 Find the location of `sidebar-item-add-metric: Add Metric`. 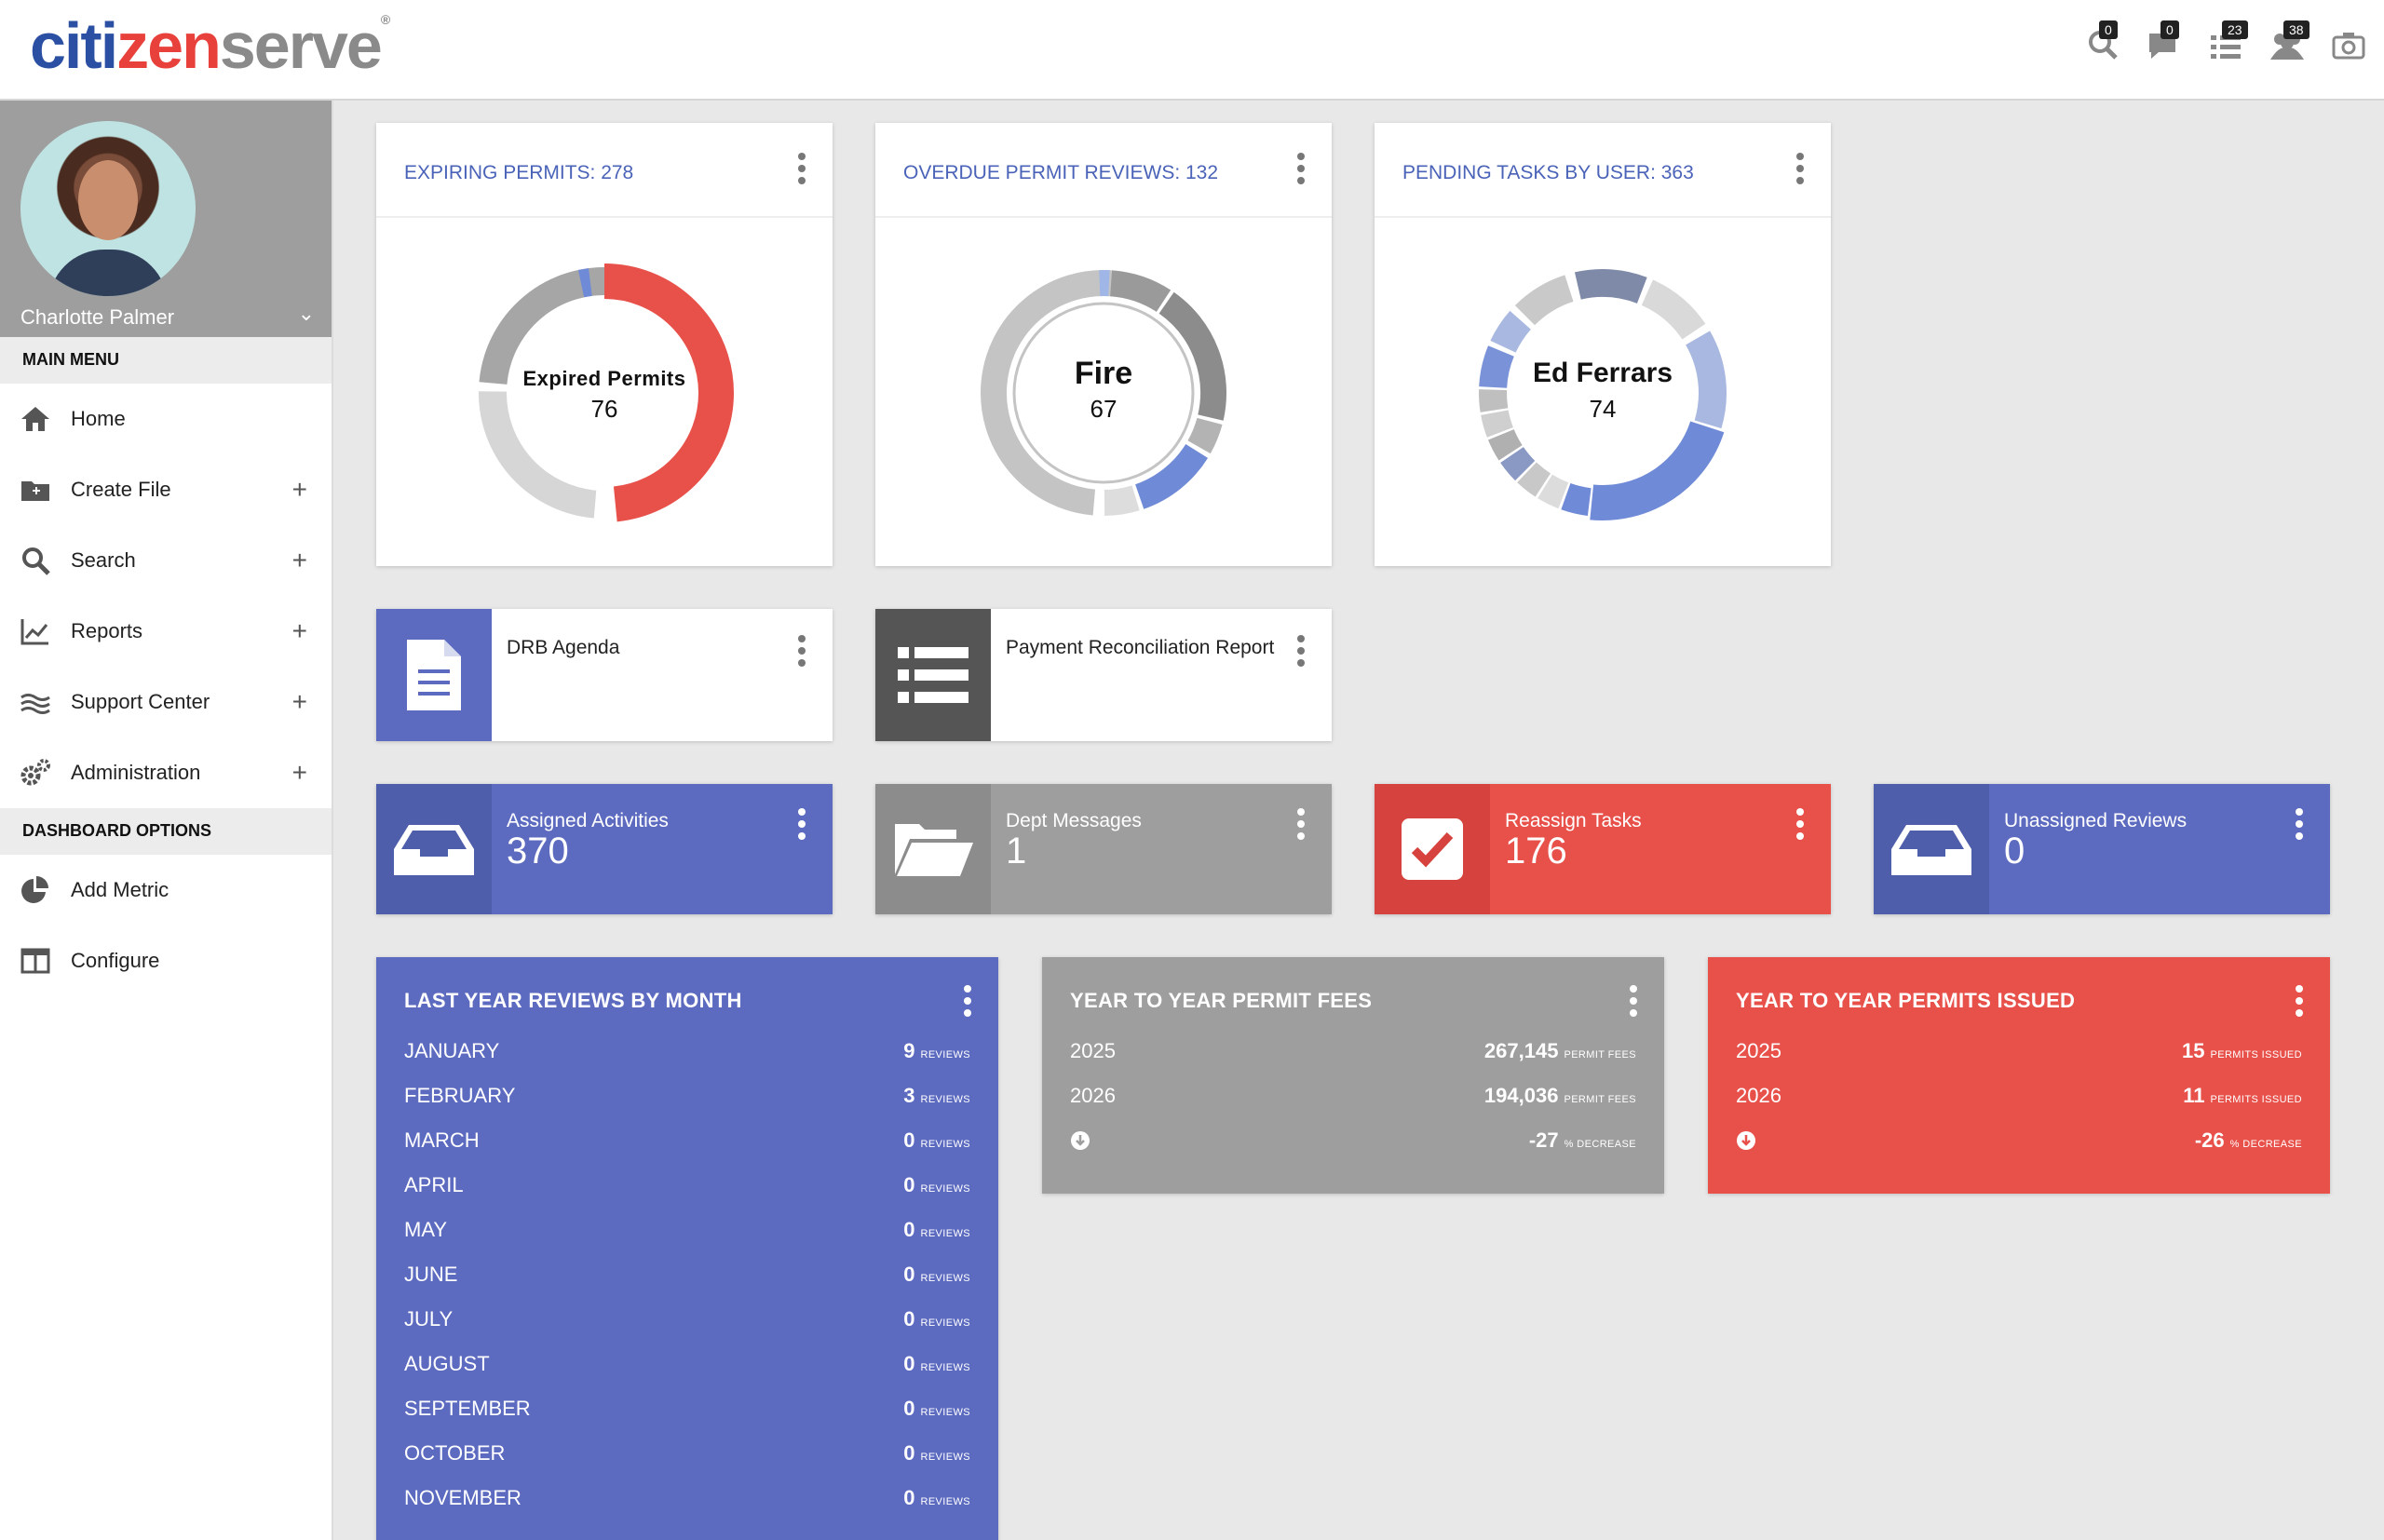

sidebar-item-add-metric: Add Metric is located at coordinates (166, 890).